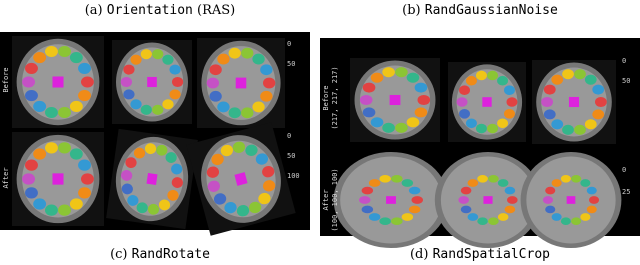 This screenshot has height=265, width=640. What do you see at coordinates (335, 199) in the screenshot?
I see `row-sublabel: (100, 100, 100)` at bounding box center [335, 199].